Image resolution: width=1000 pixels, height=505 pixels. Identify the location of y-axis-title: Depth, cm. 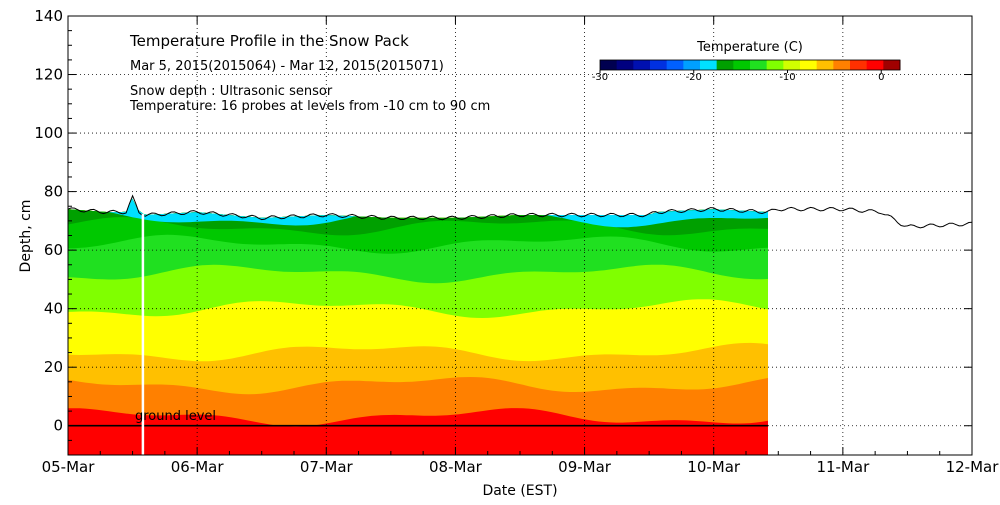
(26, 236).